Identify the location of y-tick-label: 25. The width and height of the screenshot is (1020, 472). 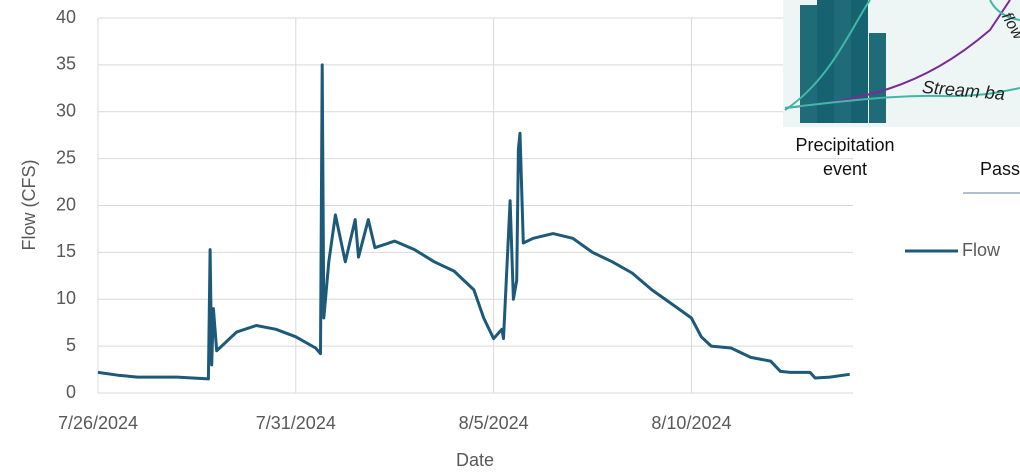
(66, 157).